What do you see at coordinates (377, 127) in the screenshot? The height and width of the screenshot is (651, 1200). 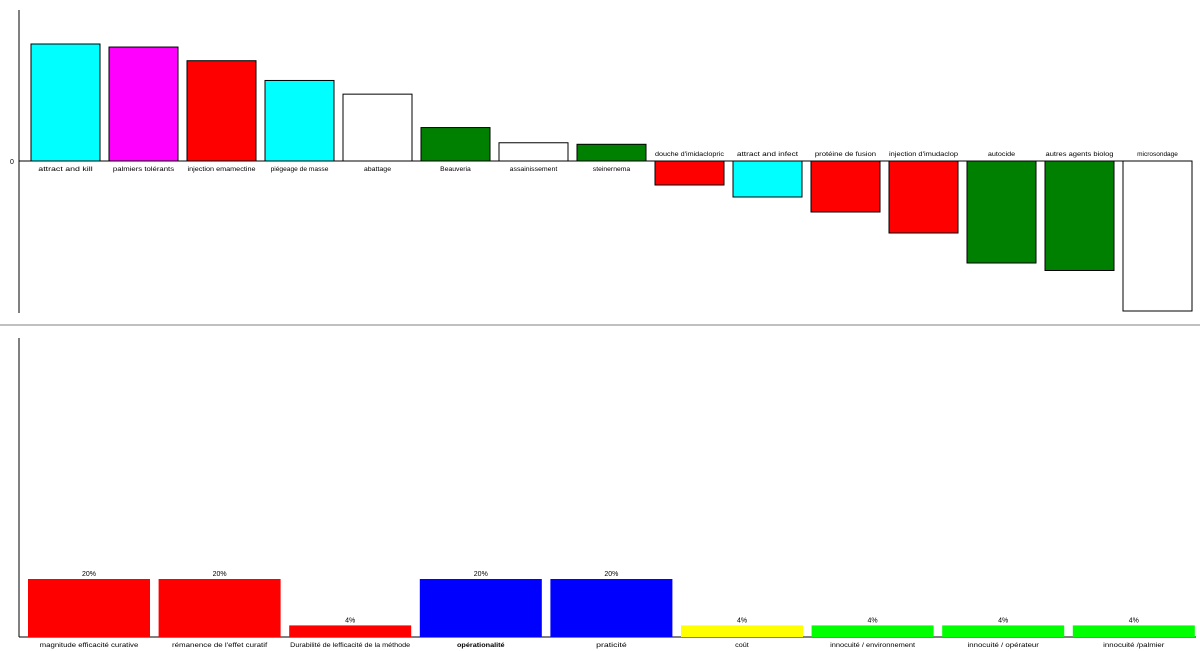 I see `top-bar-abattage` at bounding box center [377, 127].